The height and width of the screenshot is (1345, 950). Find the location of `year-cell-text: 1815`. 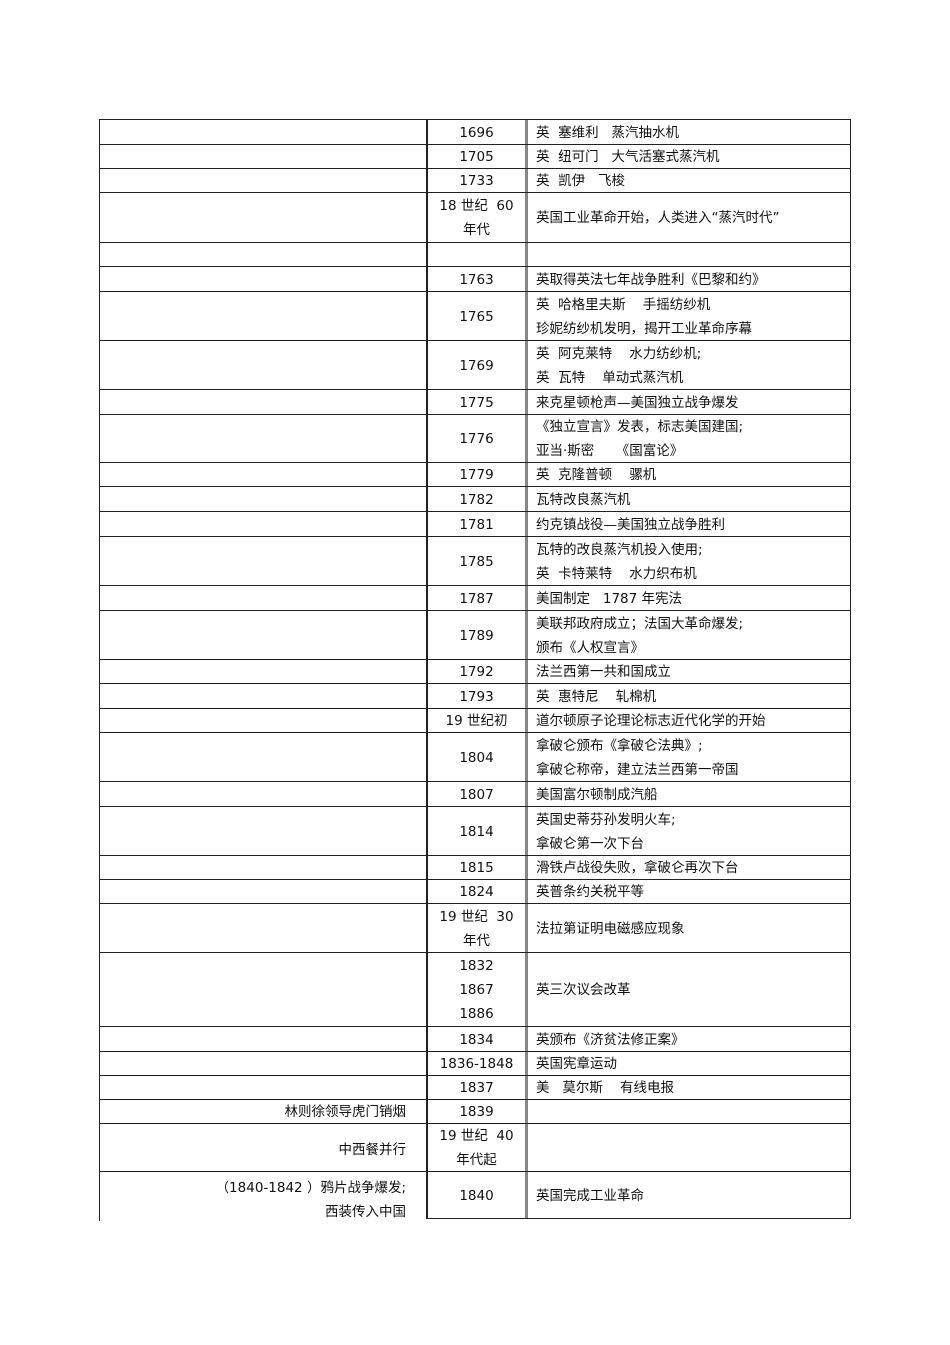

year-cell-text: 1815 is located at coordinates (476, 868).